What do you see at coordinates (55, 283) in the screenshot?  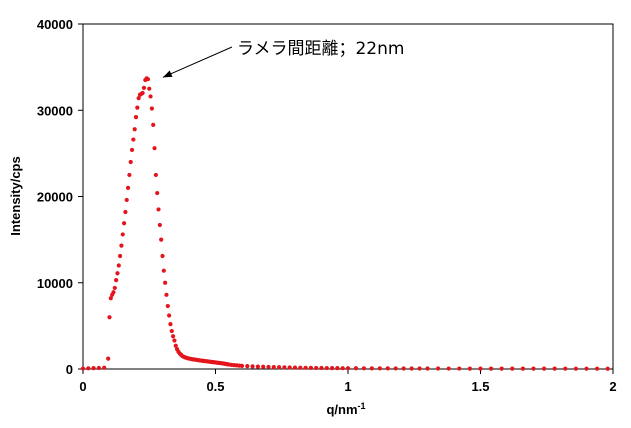 I see `y-tick-label: 10000` at bounding box center [55, 283].